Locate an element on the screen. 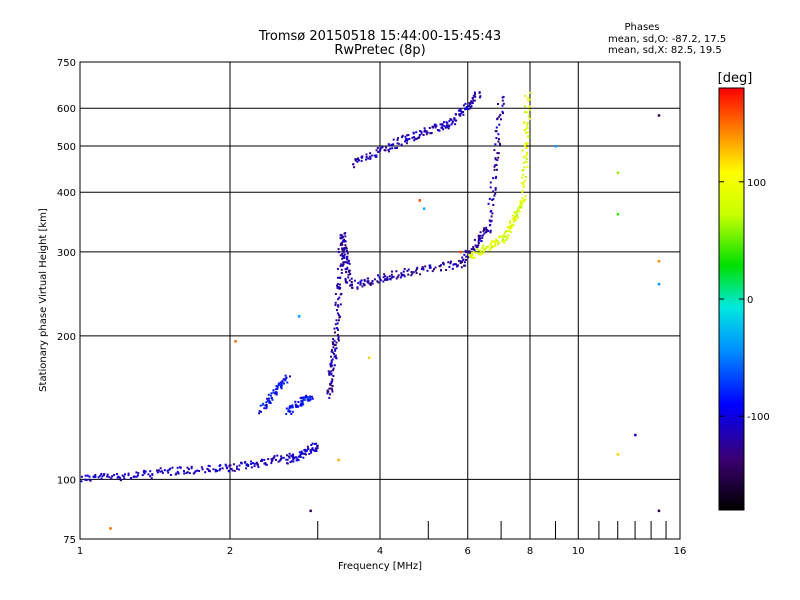 The image size is (800, 600). y-tick-label: 600 is located at coordinates (66, 109).